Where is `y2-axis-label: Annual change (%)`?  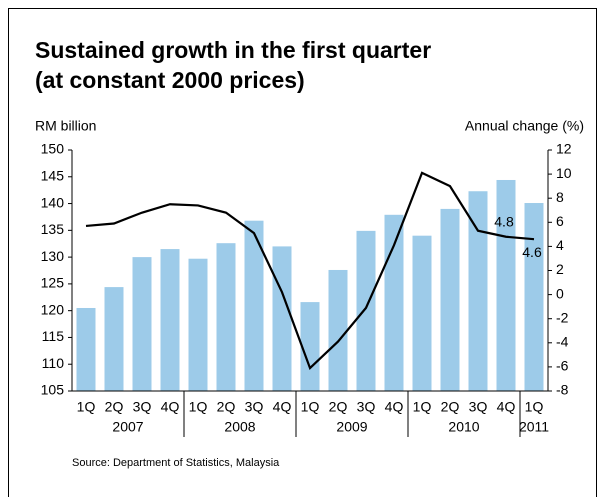 y2-axis-label: Annual change (%) is located at coordinates (524, 126).